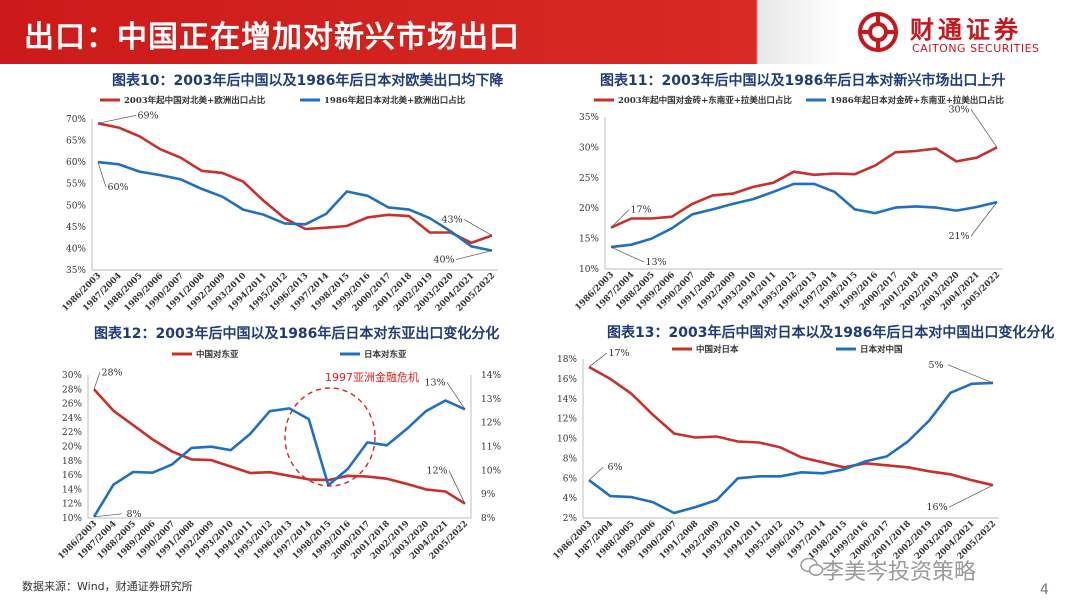 Image resolution: width=1080 pixels, height=608 pixels. I want to click on data-label: 6%, so click(614, 467).